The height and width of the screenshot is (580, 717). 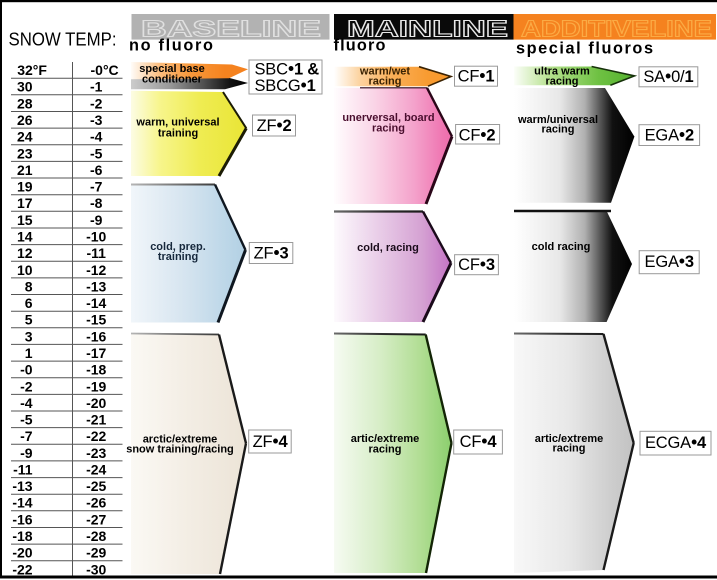 I want to click on svg-text: warm, universal, so click(x=177, y=123).